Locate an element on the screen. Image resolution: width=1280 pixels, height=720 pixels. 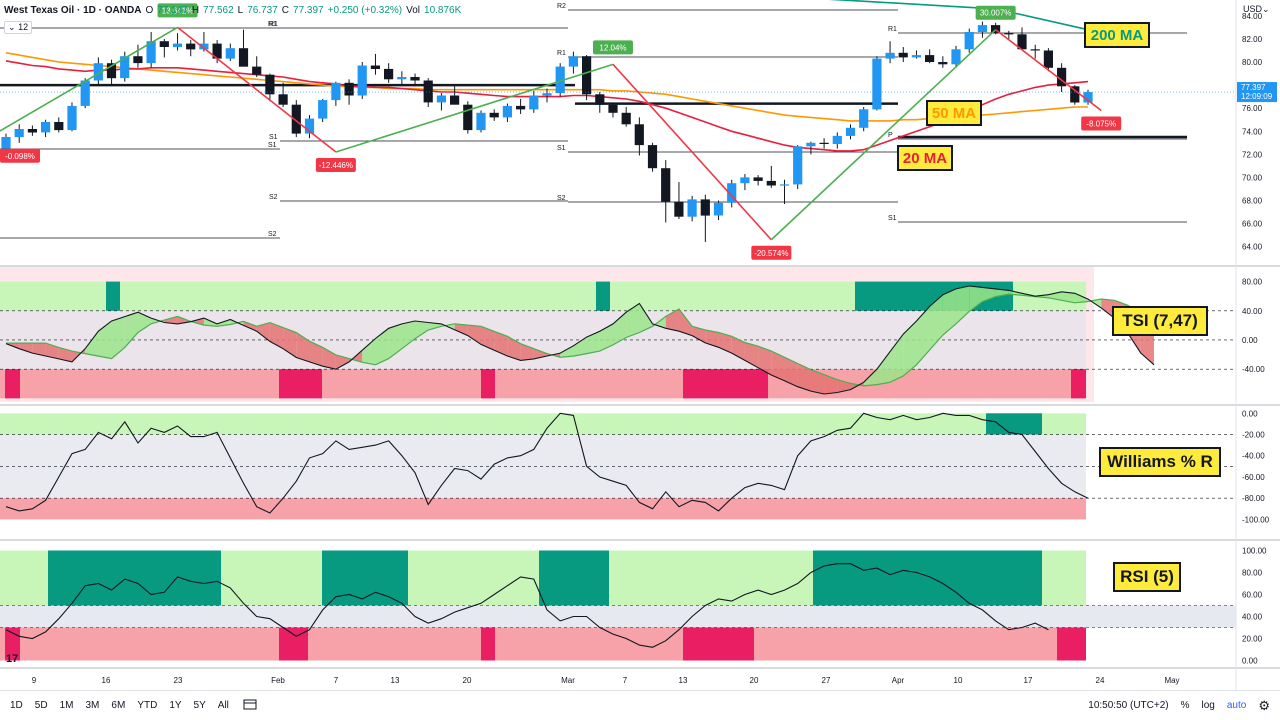
log-toggle: log is located at coordinates (1208, 705).